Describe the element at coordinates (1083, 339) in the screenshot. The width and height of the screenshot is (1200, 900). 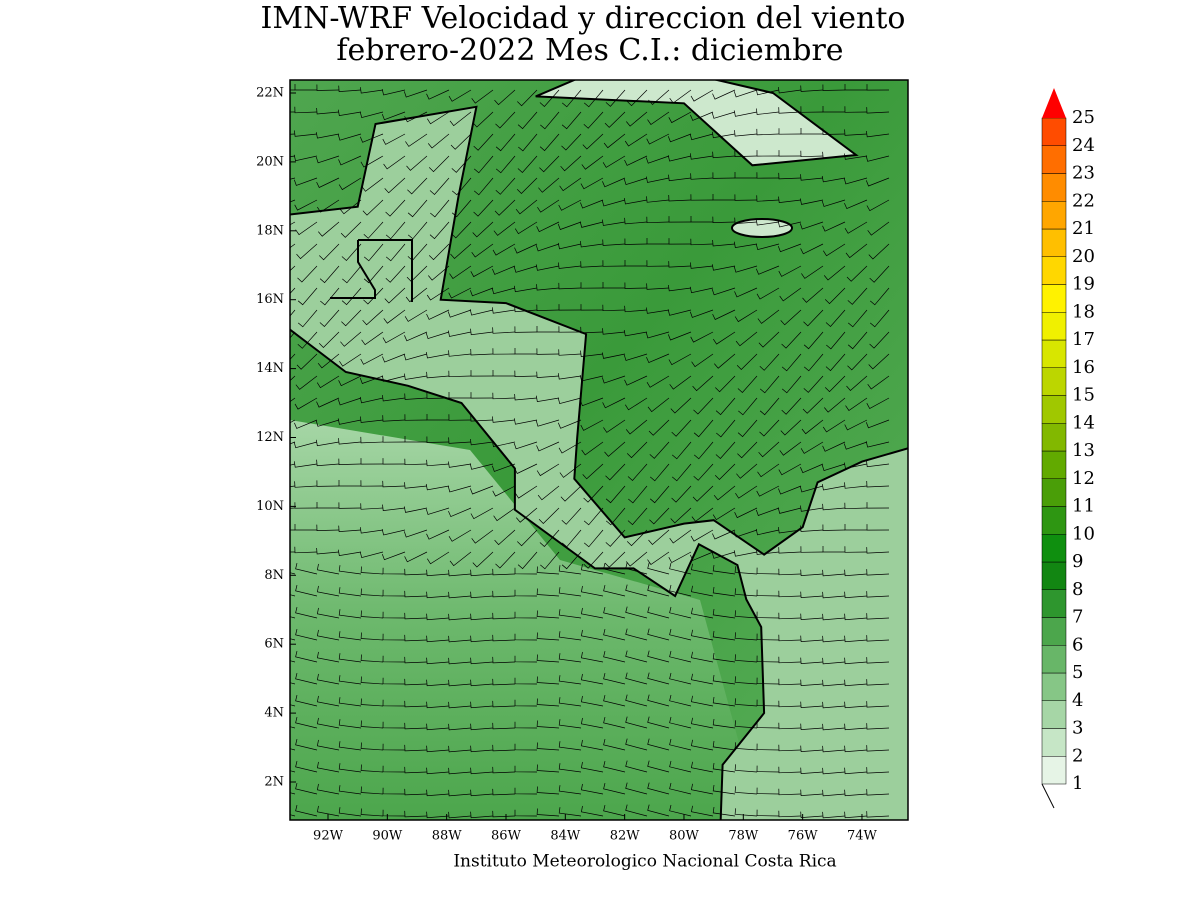
I see `colorbar-label: 17` at that location.